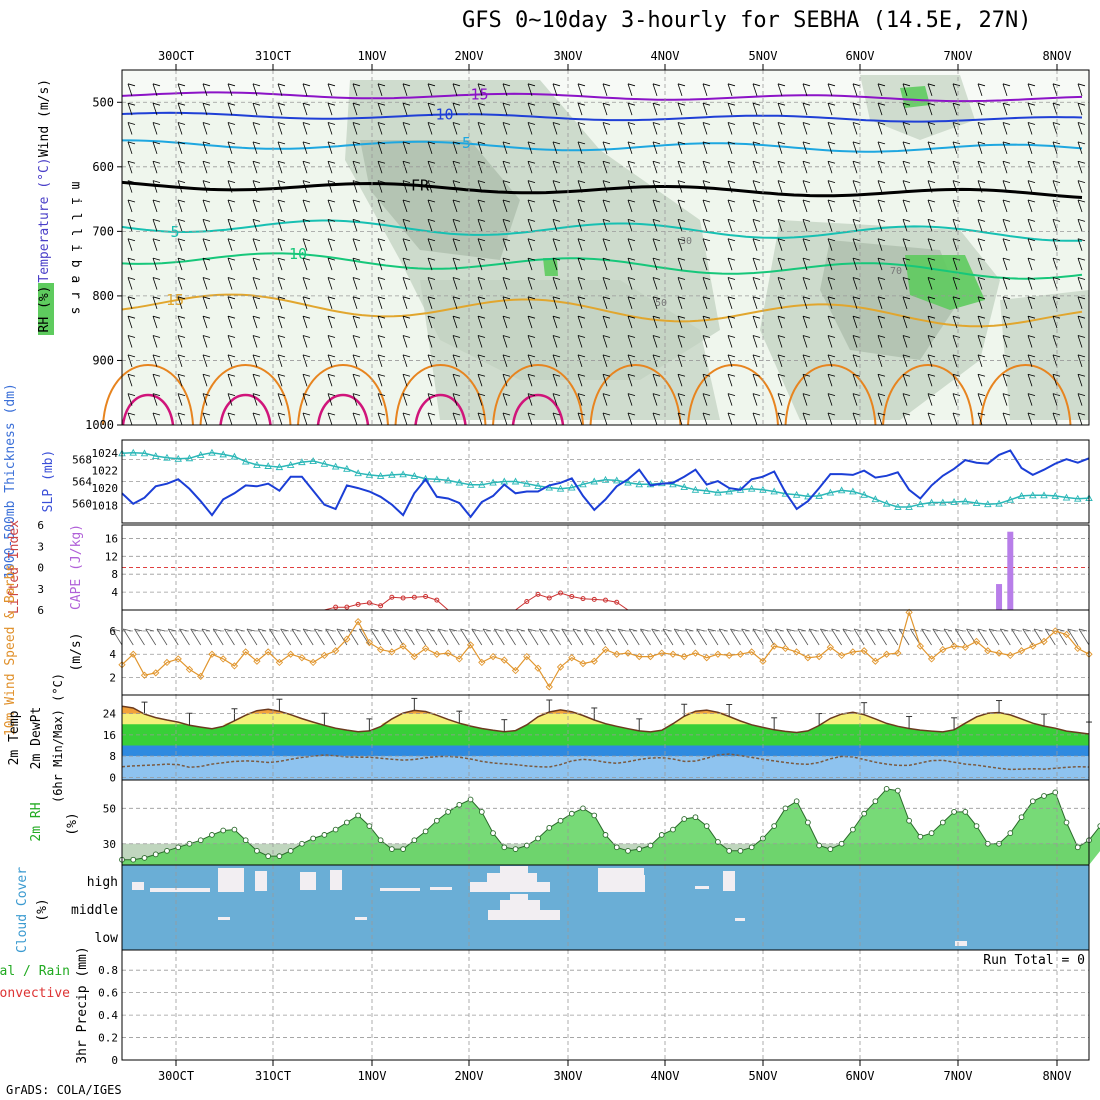  I want to click on legend-convective: Convective, so click(35, 993).